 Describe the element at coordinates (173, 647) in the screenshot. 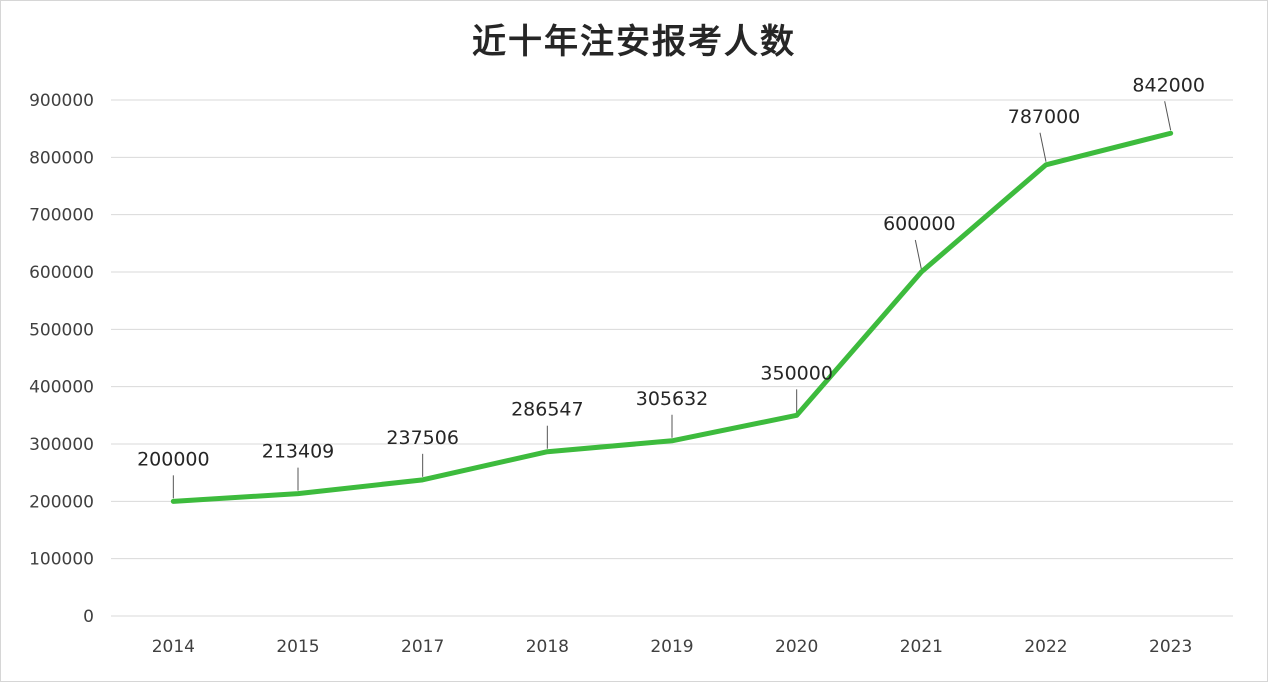

I see `x-tick-label: 2014` at that location.